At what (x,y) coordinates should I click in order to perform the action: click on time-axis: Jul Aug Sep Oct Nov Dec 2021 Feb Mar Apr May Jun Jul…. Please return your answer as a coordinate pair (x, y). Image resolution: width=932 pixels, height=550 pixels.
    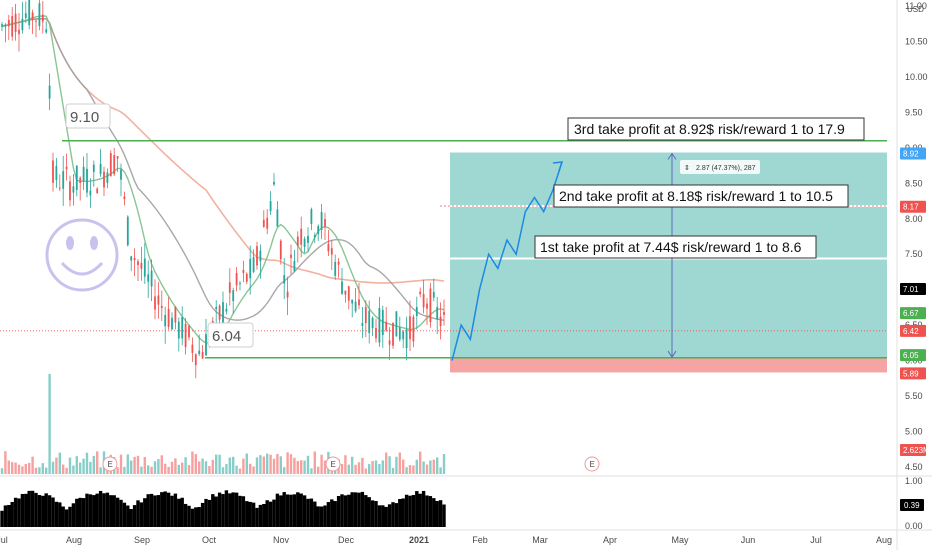
    Looking at the image, I should click on (446, 540).